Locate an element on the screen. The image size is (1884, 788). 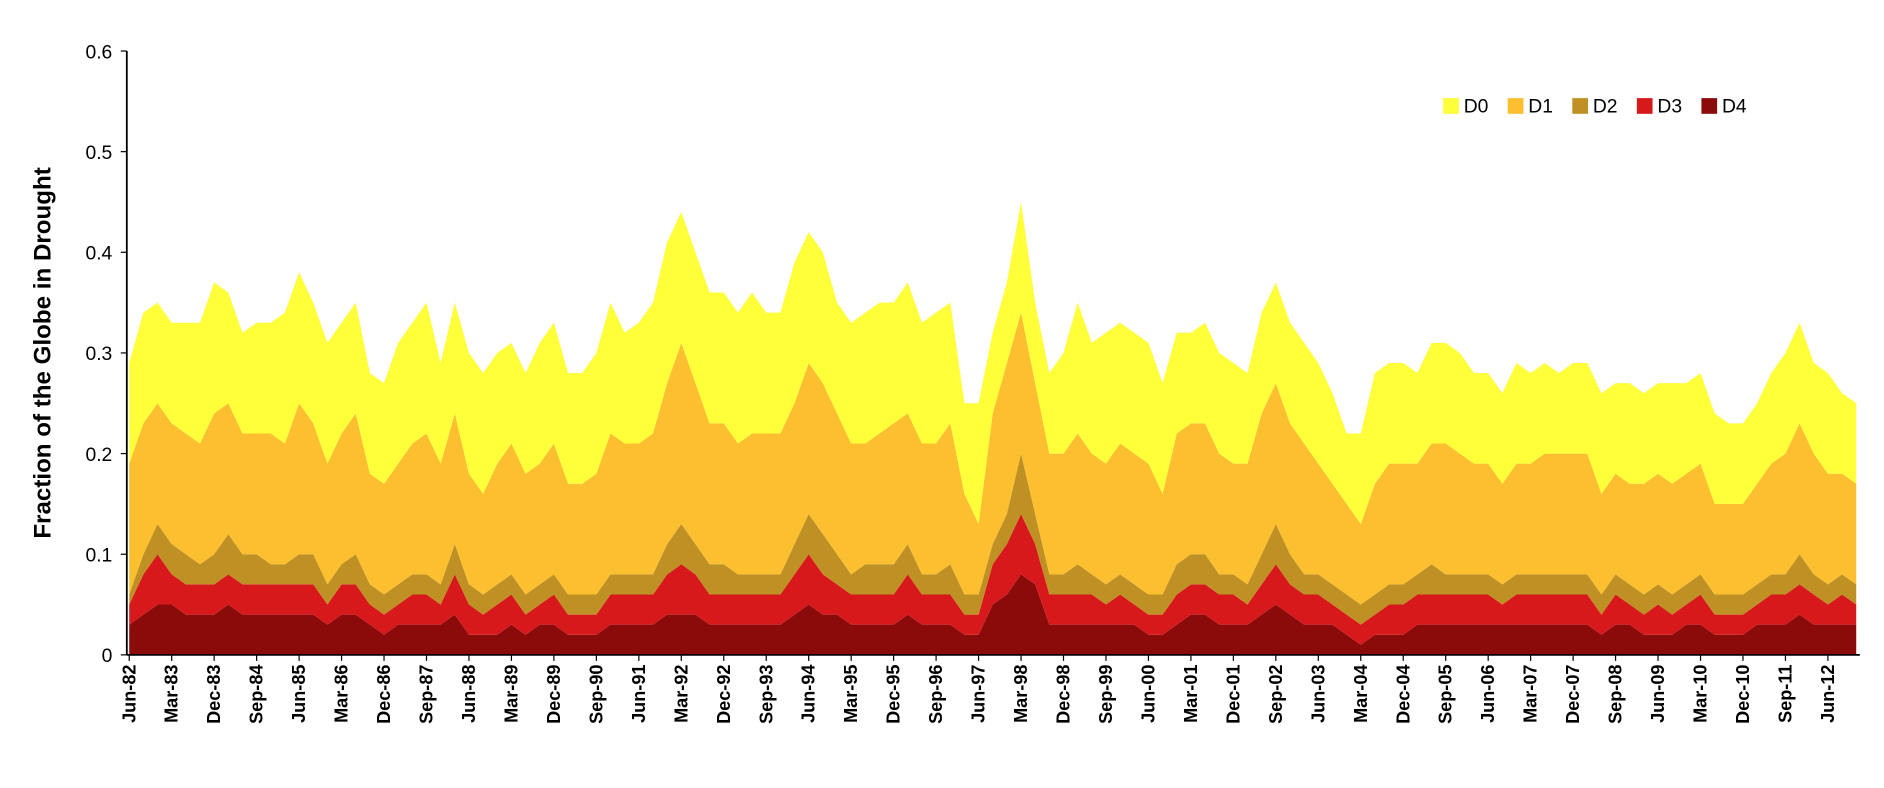
x-tick-label: Dec-86 is located at coordinates (384, 694).